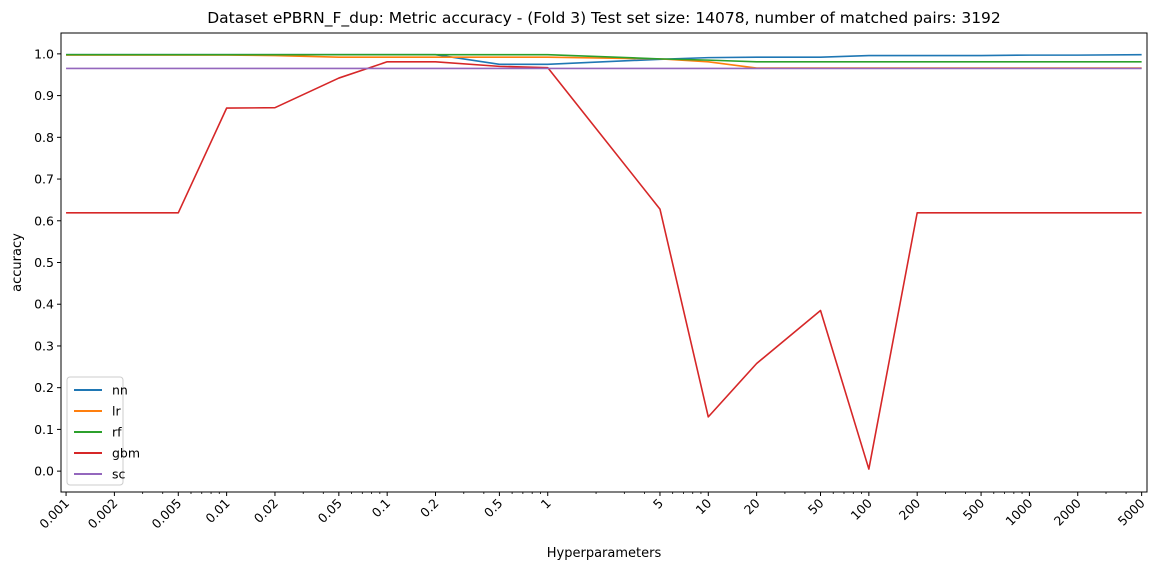 The height and width of the screenshot is (571, 1166). Describe the element at coordinates (126, 453) in the screenshot. I see `legend-label-gbm: gbm` at that location.